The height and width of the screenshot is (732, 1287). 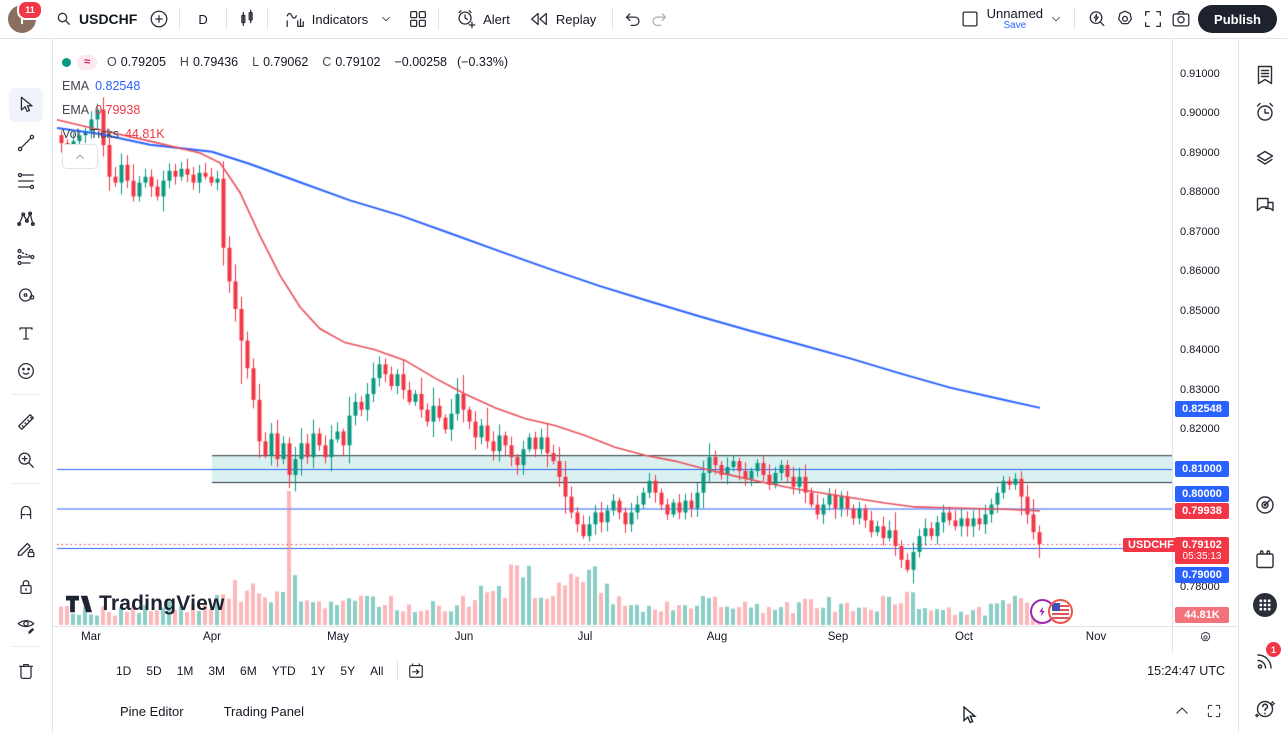 What do you see at coordinates (1125, 19) in the screenshot?
I see `settings-gear-icon` at bounding box center [1125, 19].